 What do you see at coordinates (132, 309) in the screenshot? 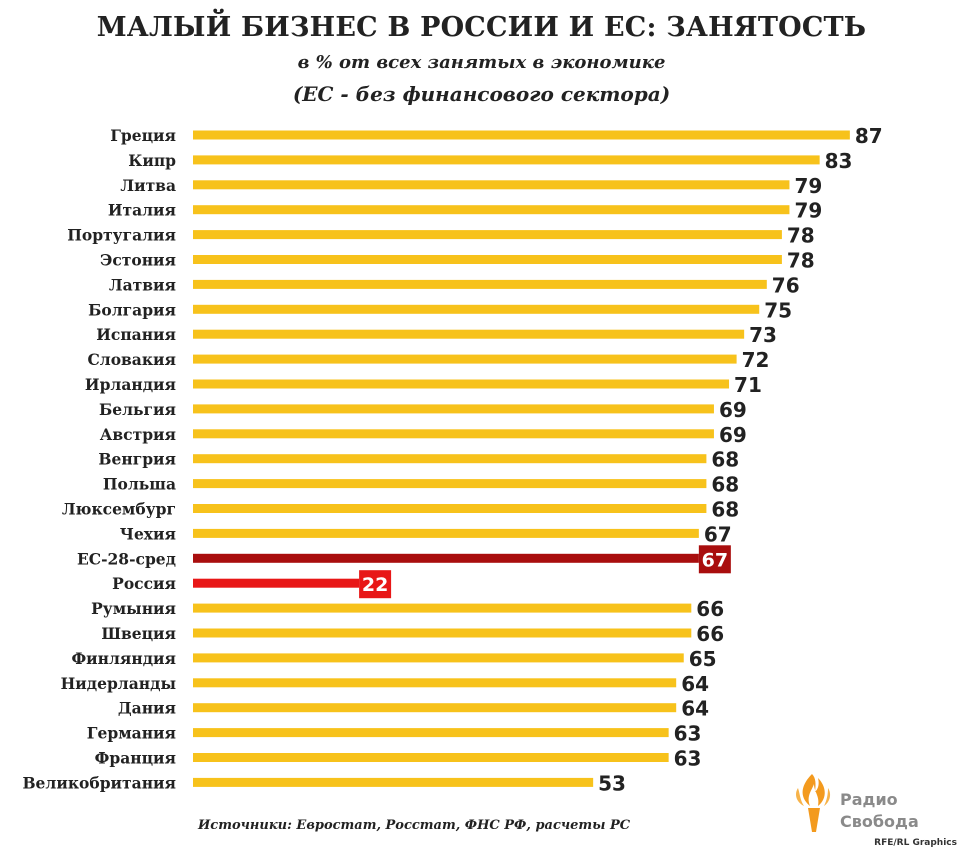
I see `category-label: Болгария` at bounding box center [132, 309].